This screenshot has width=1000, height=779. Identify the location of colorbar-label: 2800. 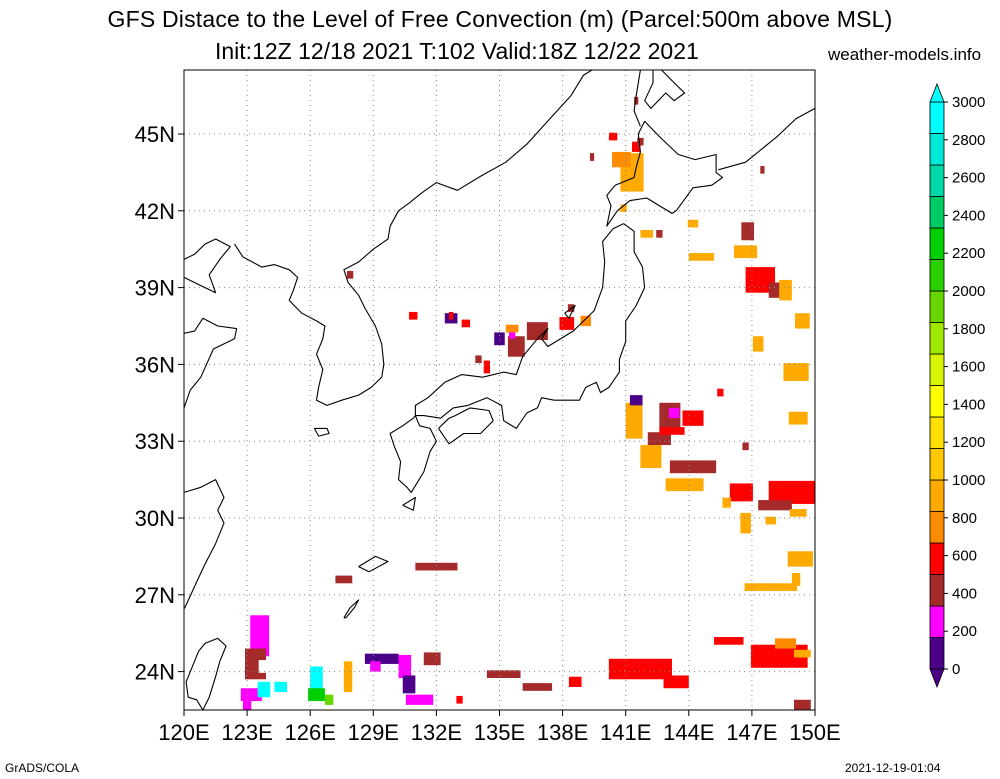
(968, 140).